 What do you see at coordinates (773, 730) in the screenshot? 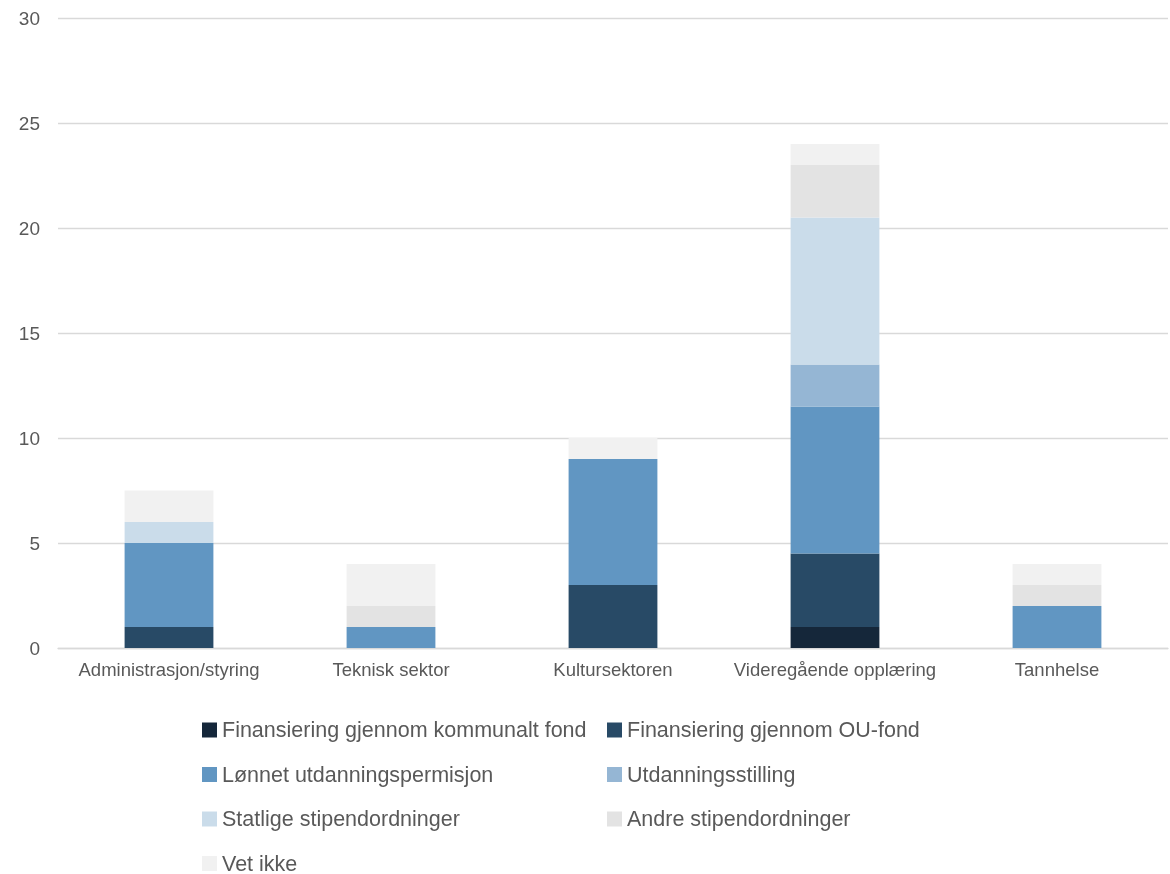
I see `legend-label: Finansiering gjennom OU-fond` at bounding box center [773, 730].